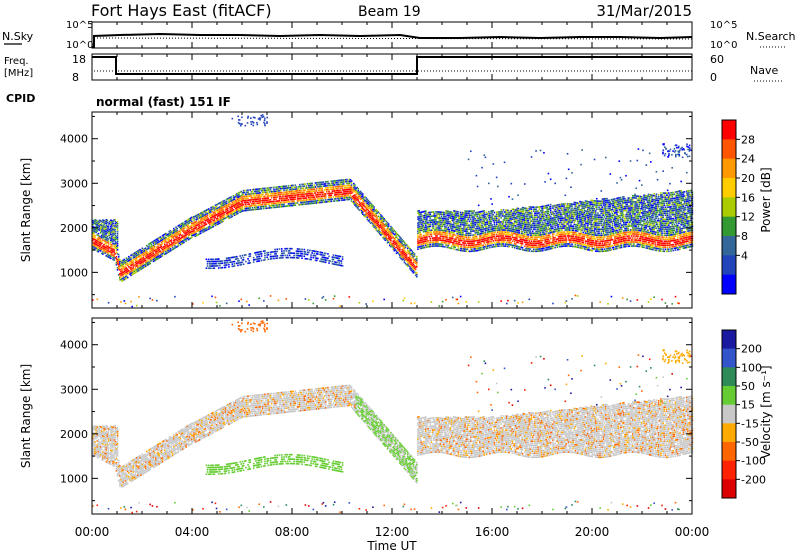  Describe the element at coordinates (20, 98) in the screenshot. I see `cpid-label: CPID` at that location.